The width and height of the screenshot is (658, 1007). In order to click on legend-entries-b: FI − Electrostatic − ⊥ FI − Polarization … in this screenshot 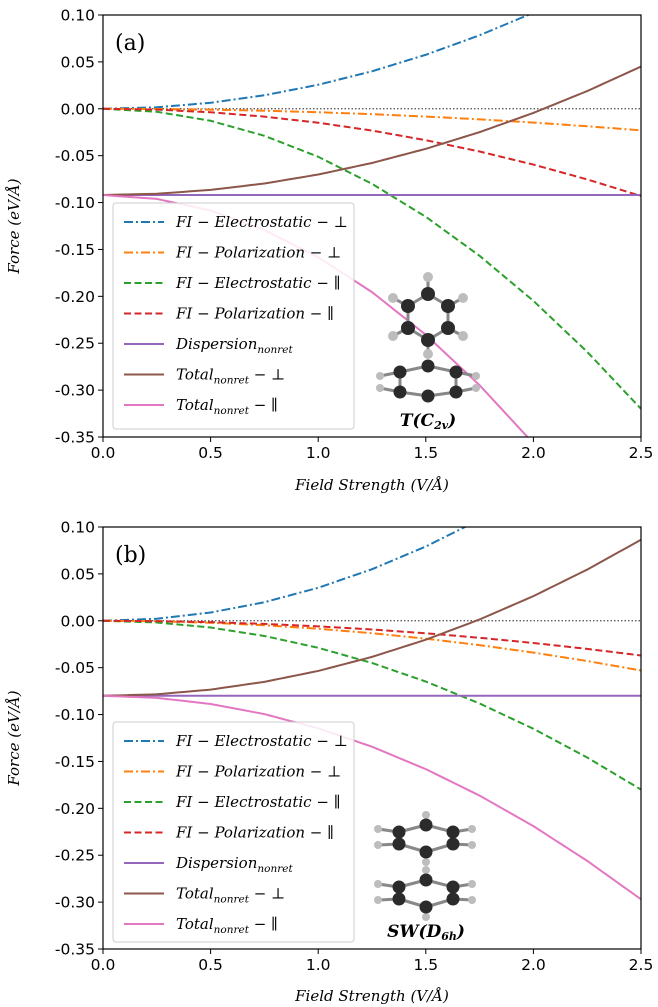, I will do `click(236, 834)`.